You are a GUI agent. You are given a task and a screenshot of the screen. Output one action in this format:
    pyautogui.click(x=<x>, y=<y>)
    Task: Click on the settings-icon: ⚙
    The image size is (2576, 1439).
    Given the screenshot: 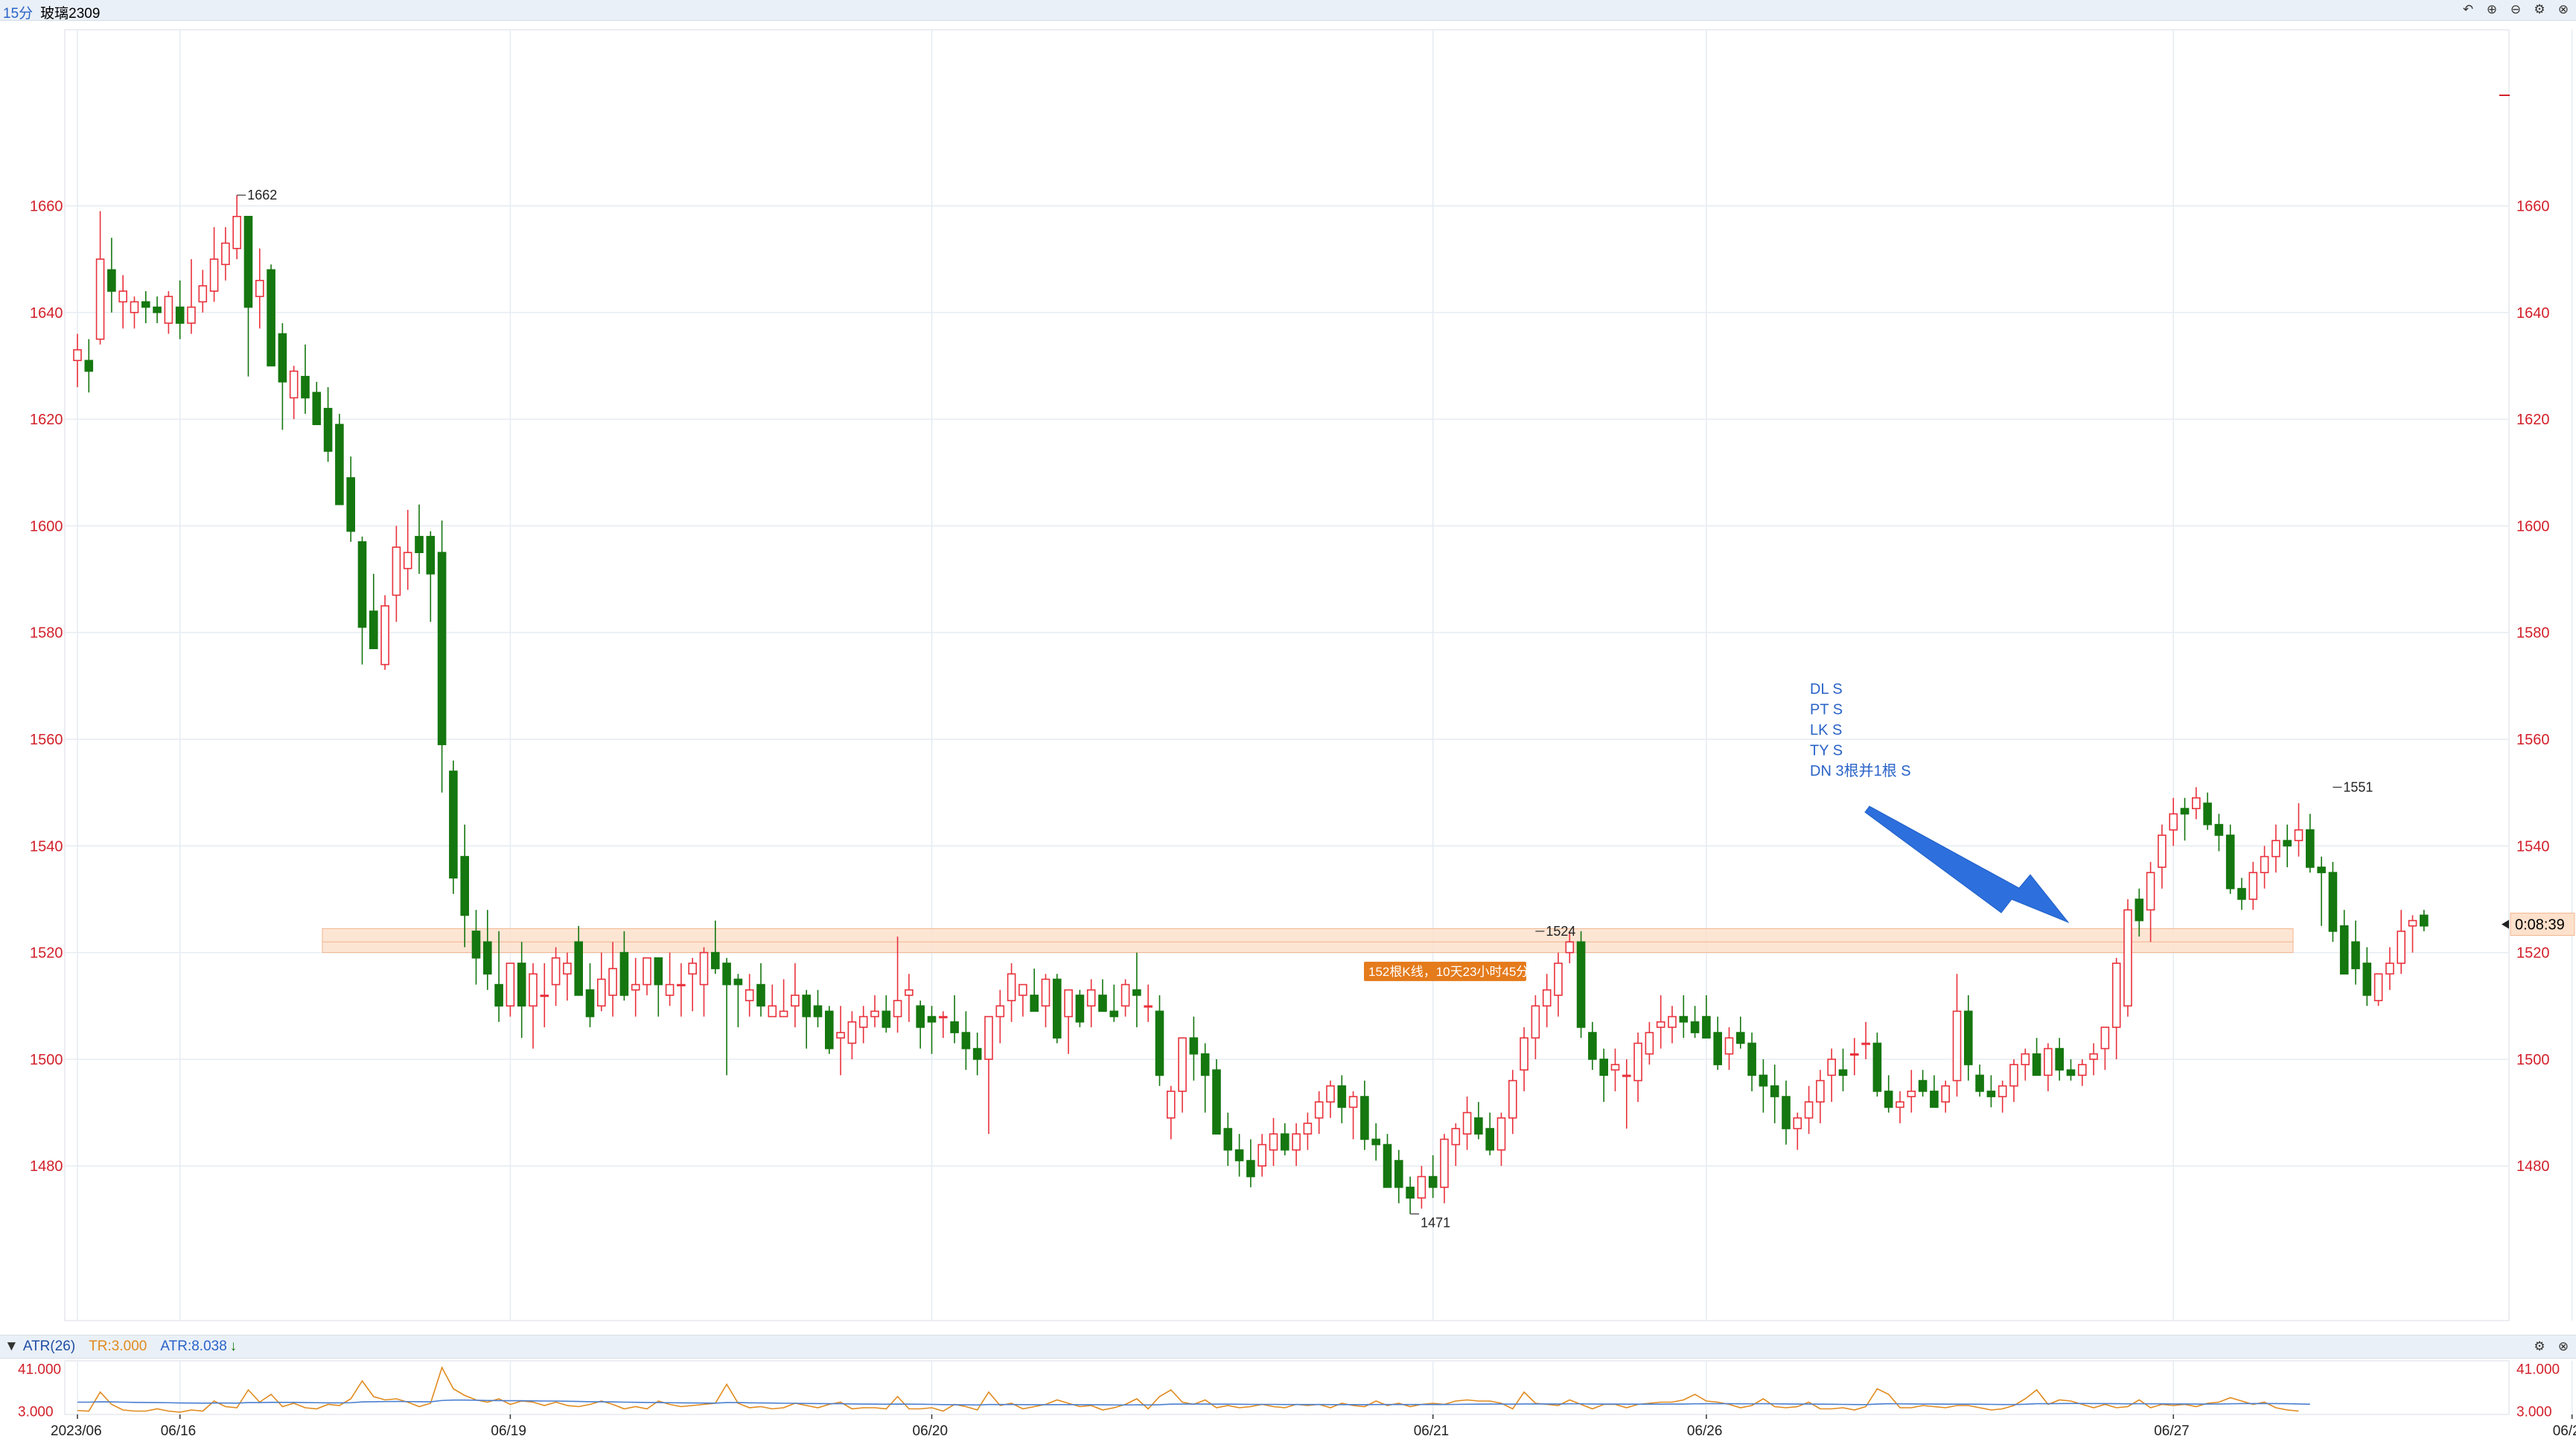 What is the action you would take?
    pyautogui.click(x=2539, y=9)
    